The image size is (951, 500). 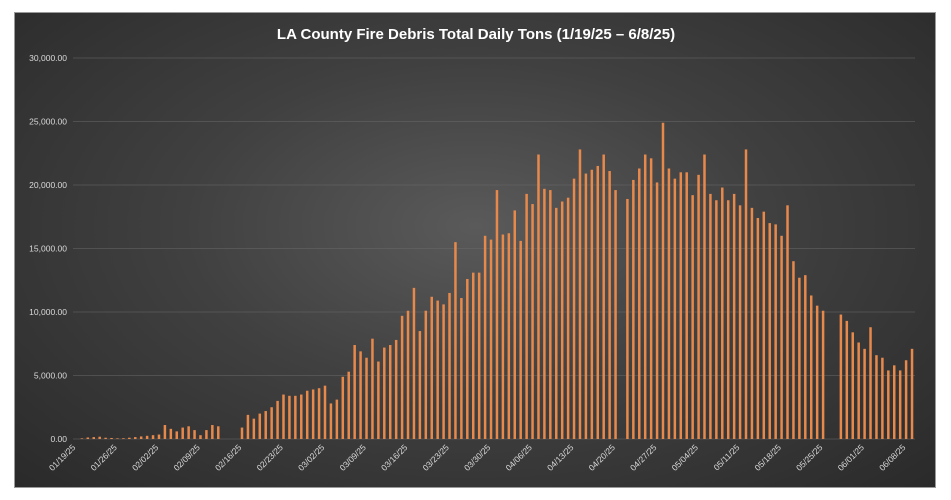 I want to click on x-tick-label: 04/20/25, so click(x=602, y=457).